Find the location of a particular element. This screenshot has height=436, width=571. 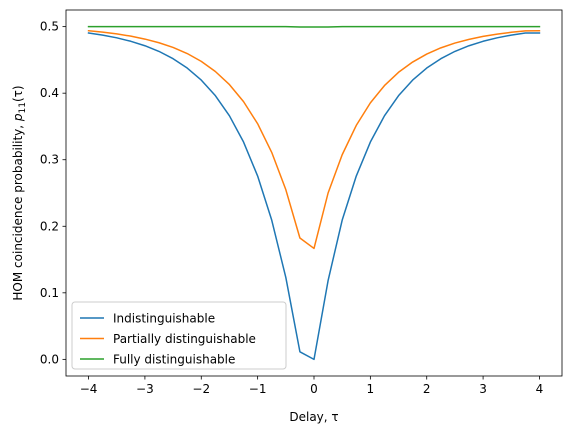

x-tick-label: 3 is located at coordinates (483, 389).